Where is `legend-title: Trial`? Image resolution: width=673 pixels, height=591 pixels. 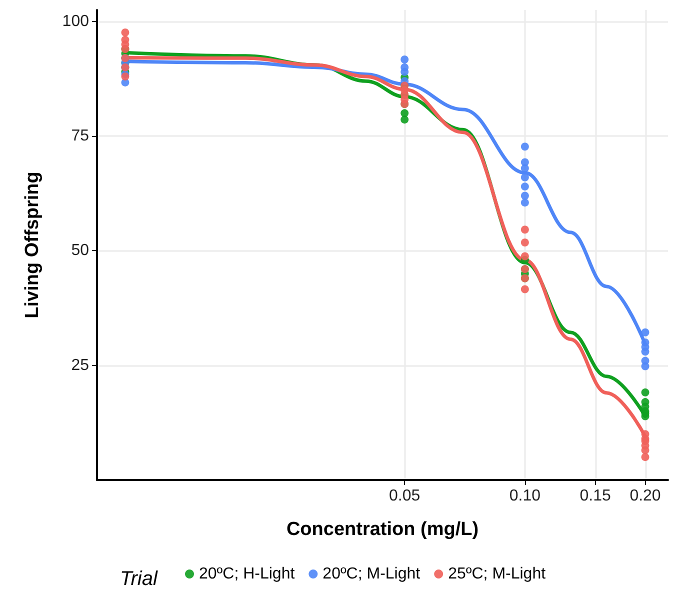 legend-title: Trial is located at coordinates (139, 579).